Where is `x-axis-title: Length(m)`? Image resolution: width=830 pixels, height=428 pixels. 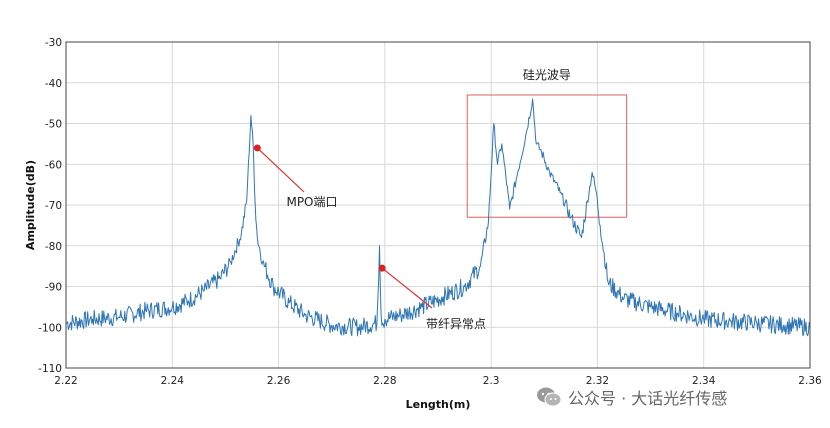 x-axis-title: Length(m) is located at coordinates (438, 404).